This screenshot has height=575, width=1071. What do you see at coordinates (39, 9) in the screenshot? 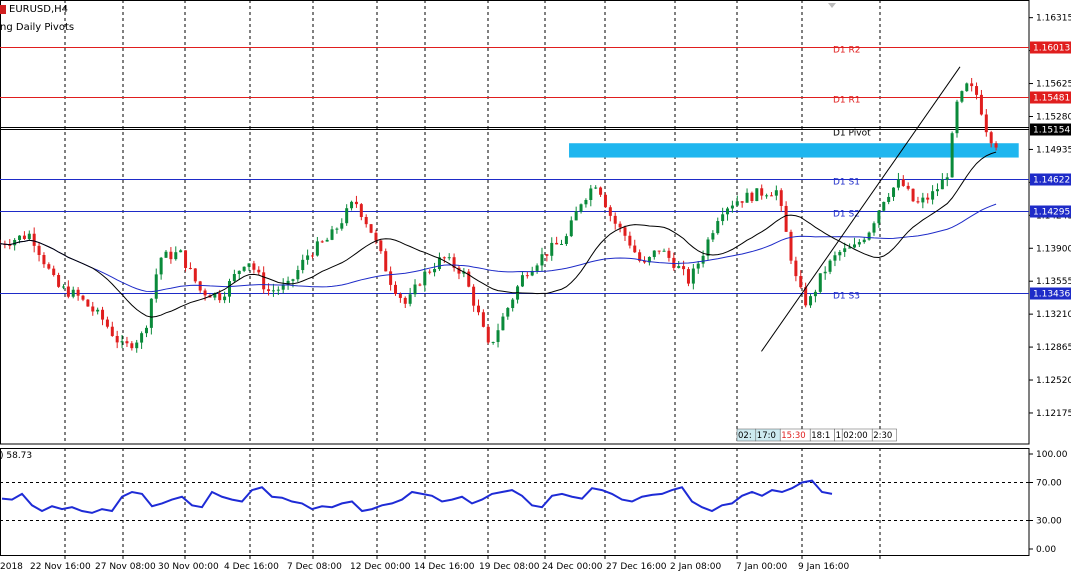
I see `symbol-label: EURUSD,H4` at bounding box center [39, 9].